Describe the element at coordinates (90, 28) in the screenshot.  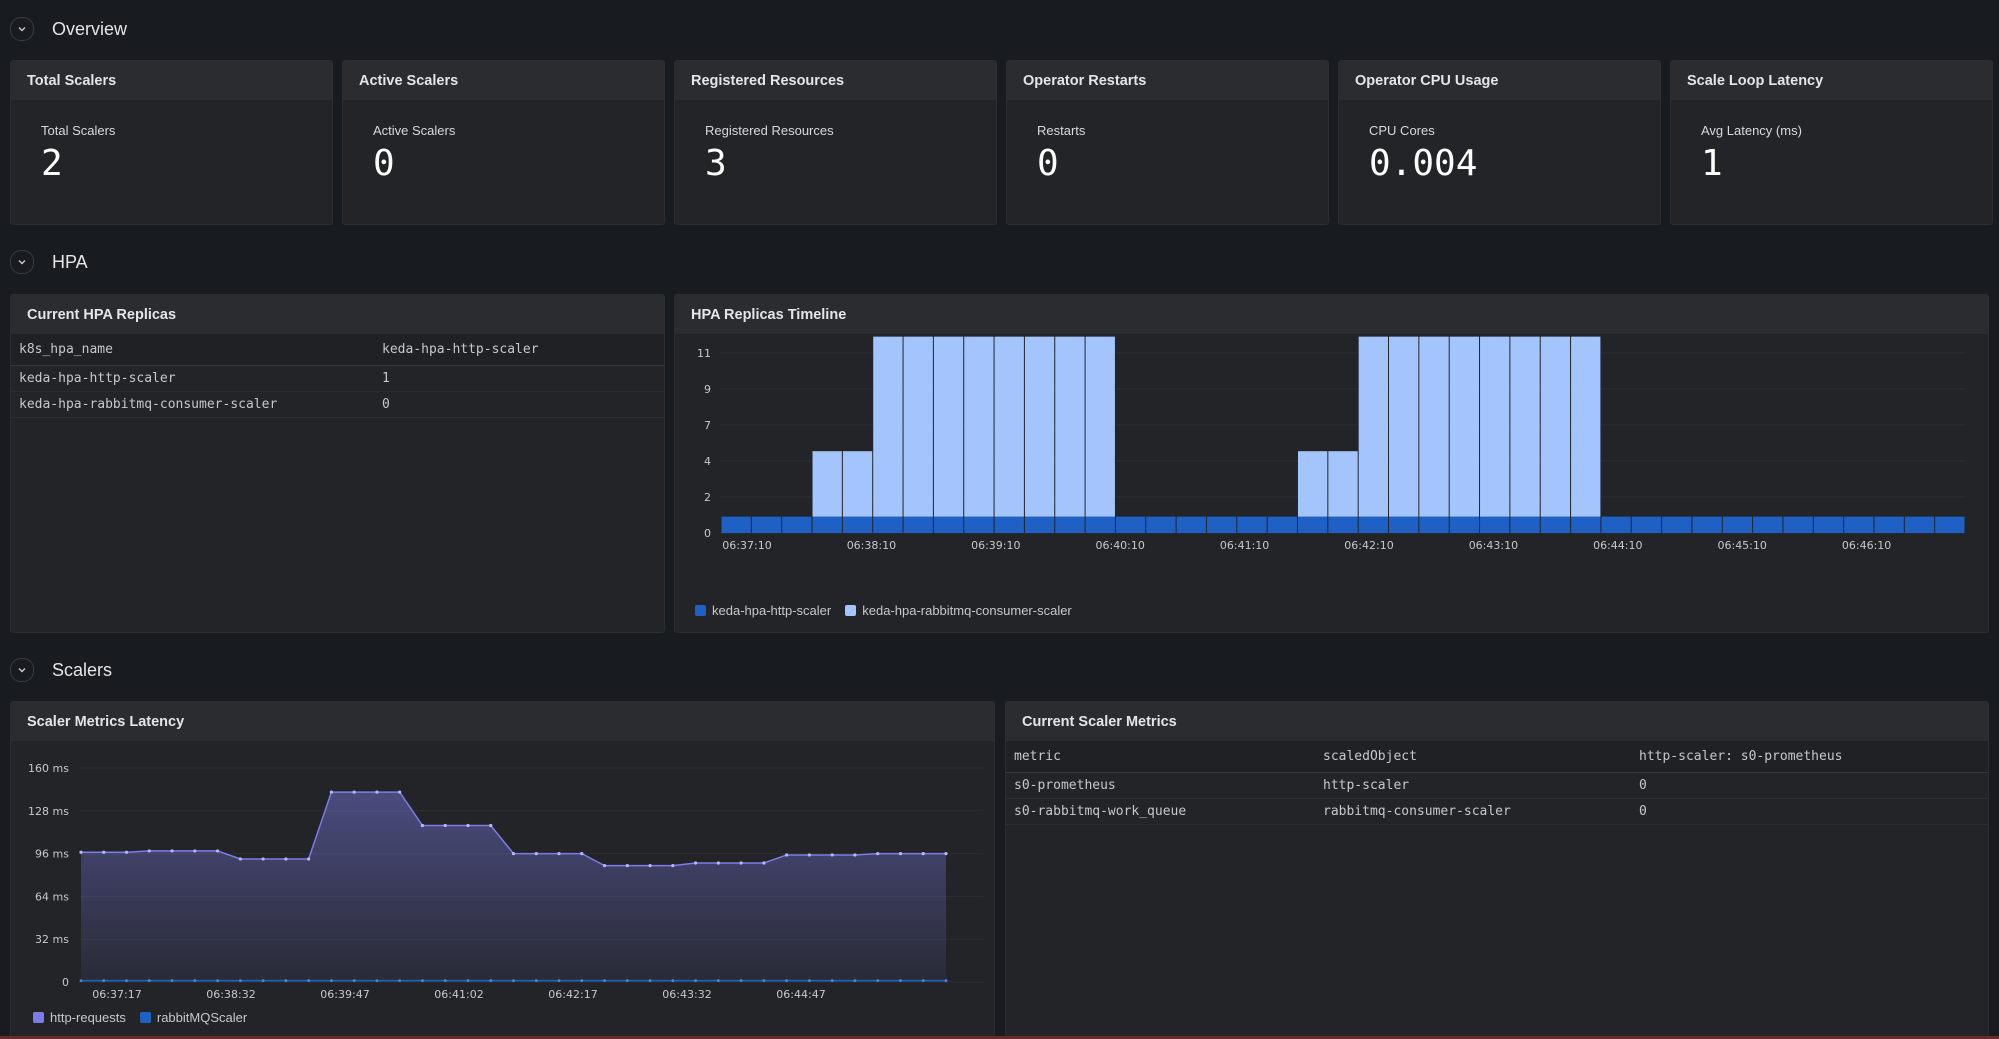
I see `row-title-overview: Overview` at that location.